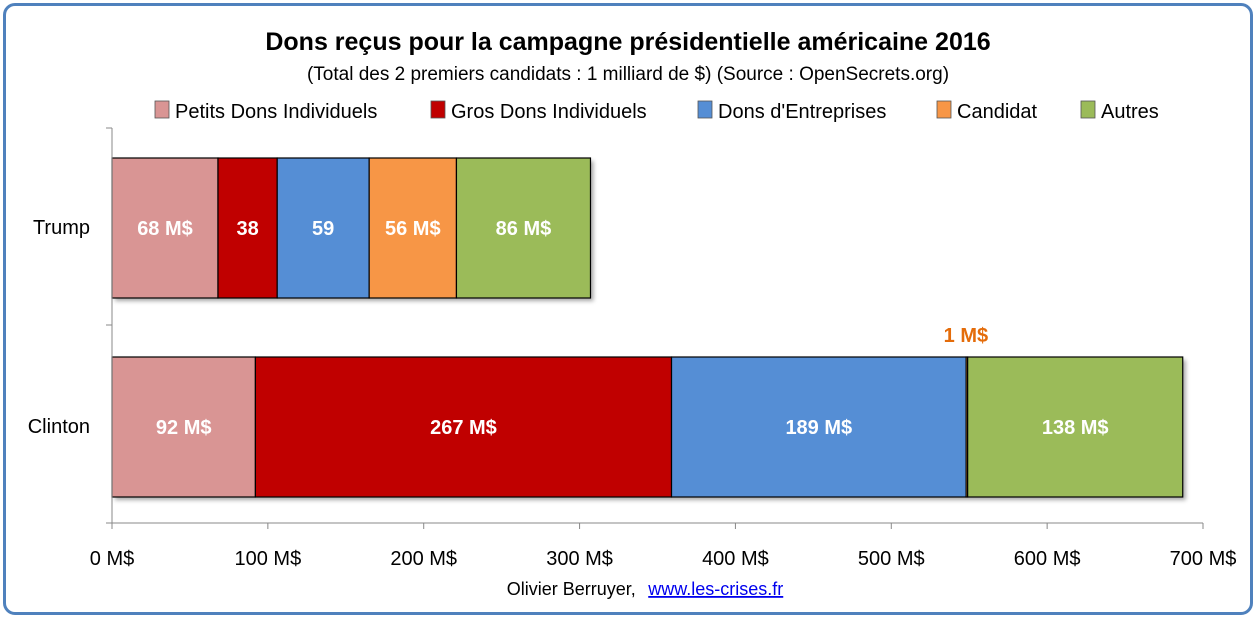 The height and width of the screenshot is (621, 1260). Describe the element at coordinates (1130, 112) in the screenshot. I see `legend-label-autres: Autres` at that location.